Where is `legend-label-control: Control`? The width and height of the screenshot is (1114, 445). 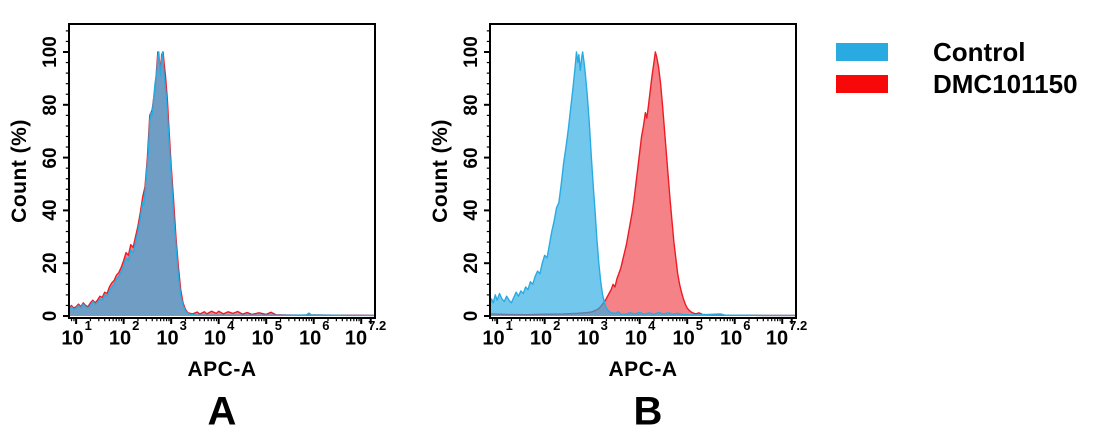 legend-label-control: Control is located at coordinates (979, 52).